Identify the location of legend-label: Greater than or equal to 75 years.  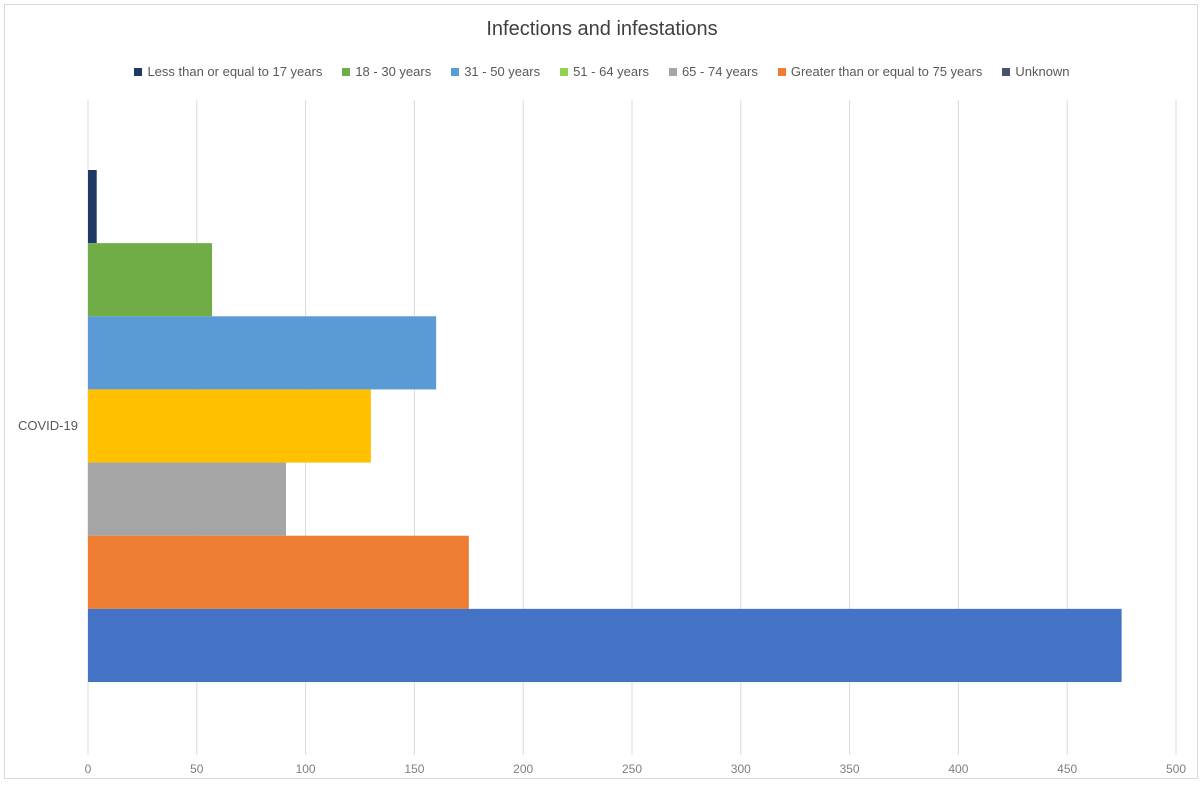
(886, 71).